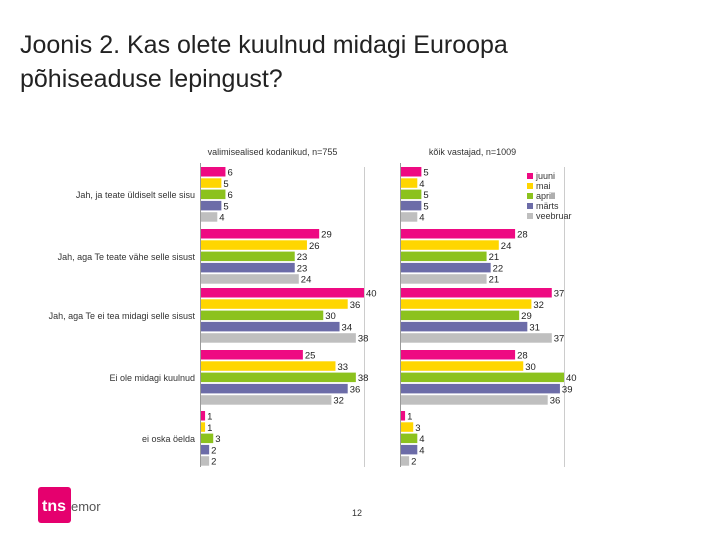 The width and height of the screenshot is (720, 540). What do you see at coordinates (547, 206) in the screenshot?
I see `legend-label-märts: märts` at bounding box center [547, 206].